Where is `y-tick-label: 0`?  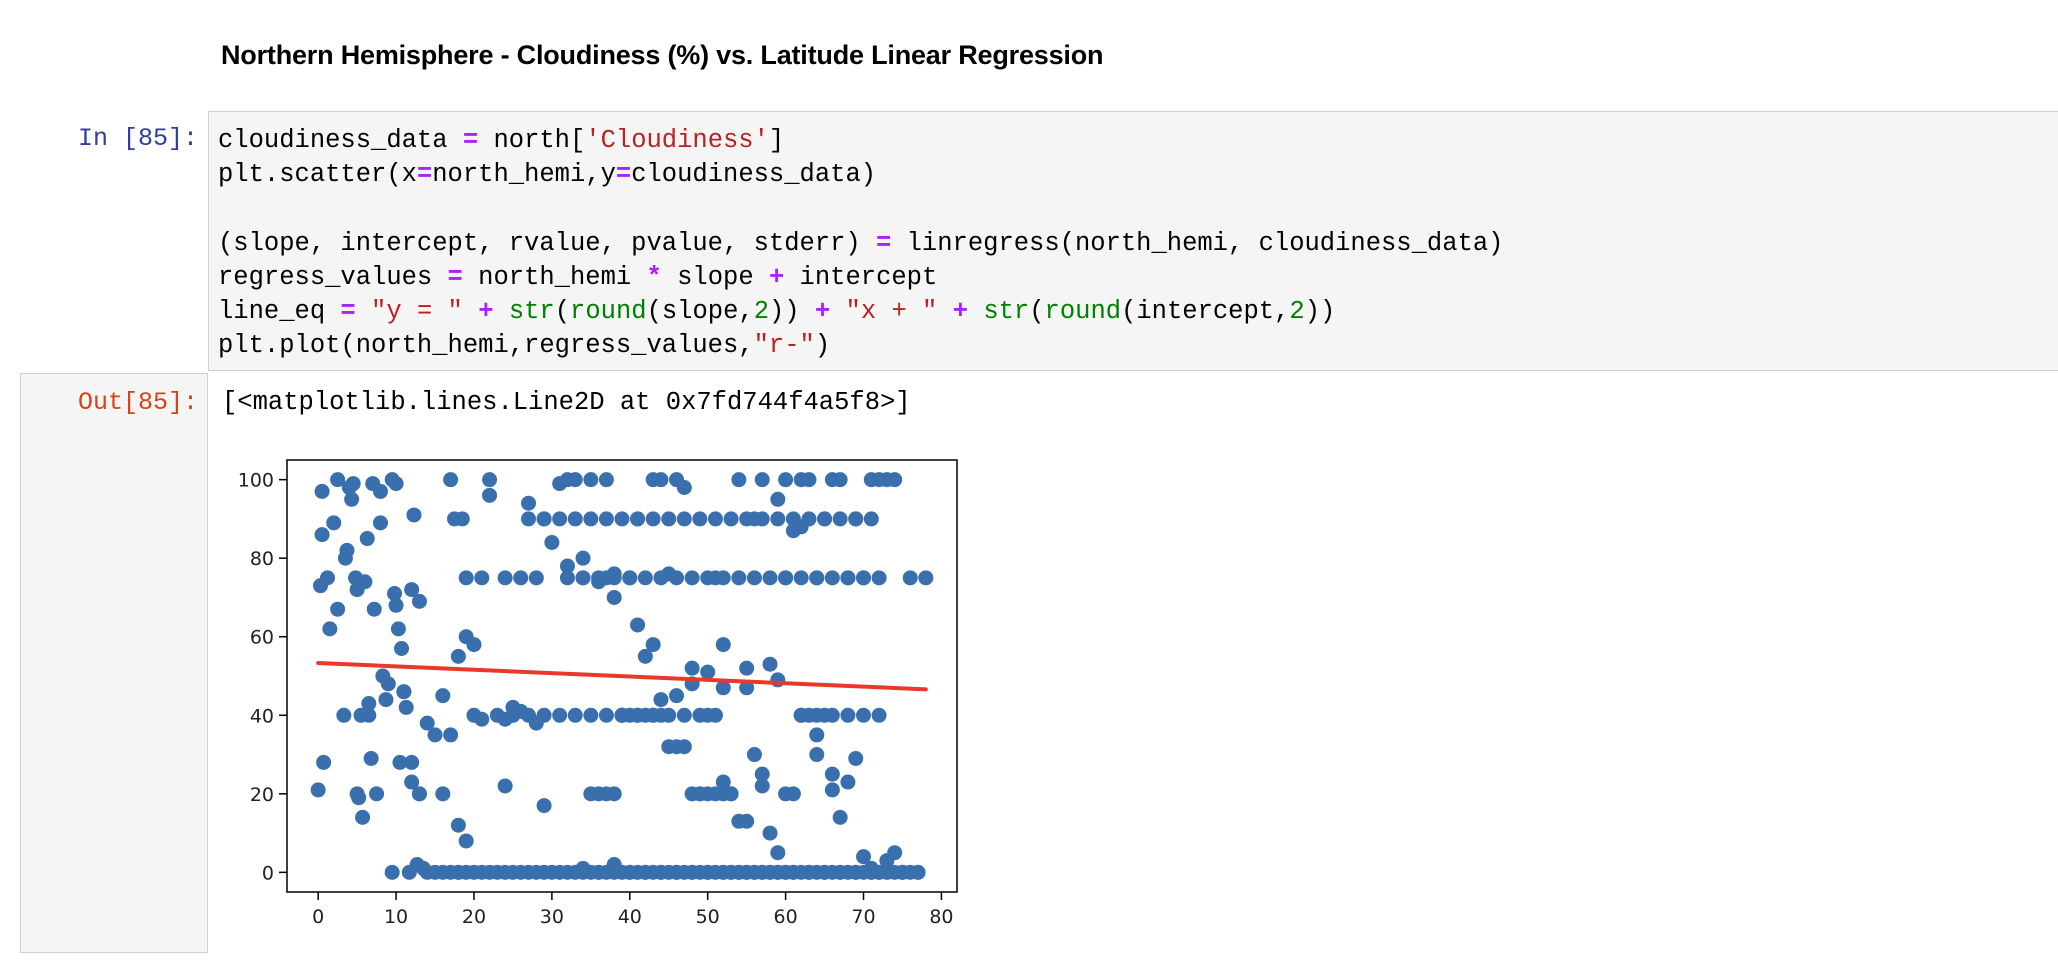
y-tick-label: 0 is located at coordinates (268, 873).